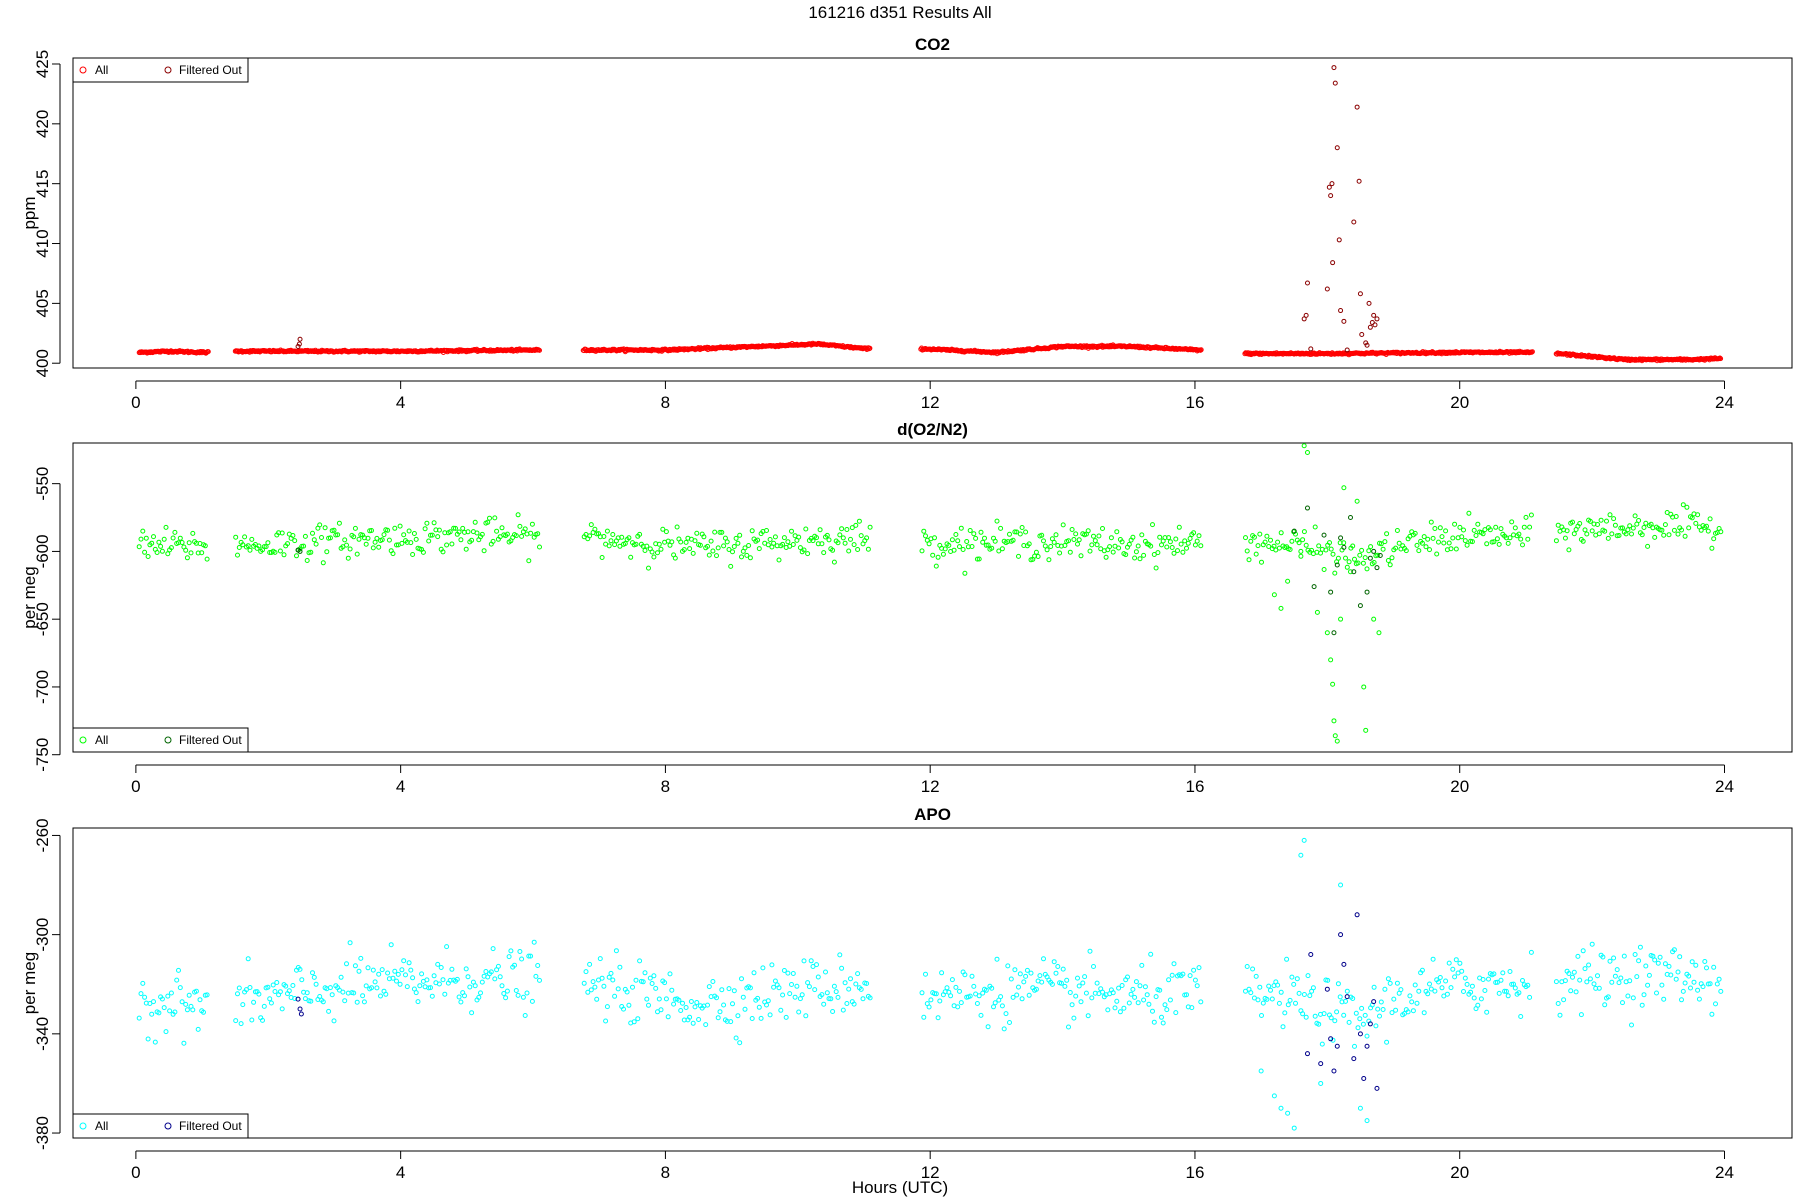 This screenshot has height=1200, width=1800. I want to click on y-tick-label: -300, so click(42, 935).